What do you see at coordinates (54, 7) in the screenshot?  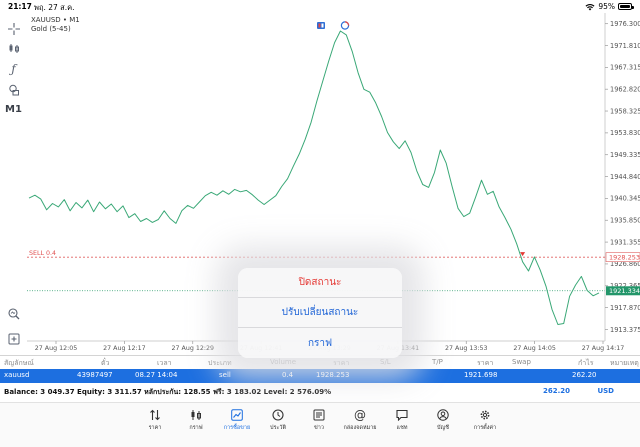 I see `status-date: พฤ. 27 ส.ค.` at bounding box center [54, 7].